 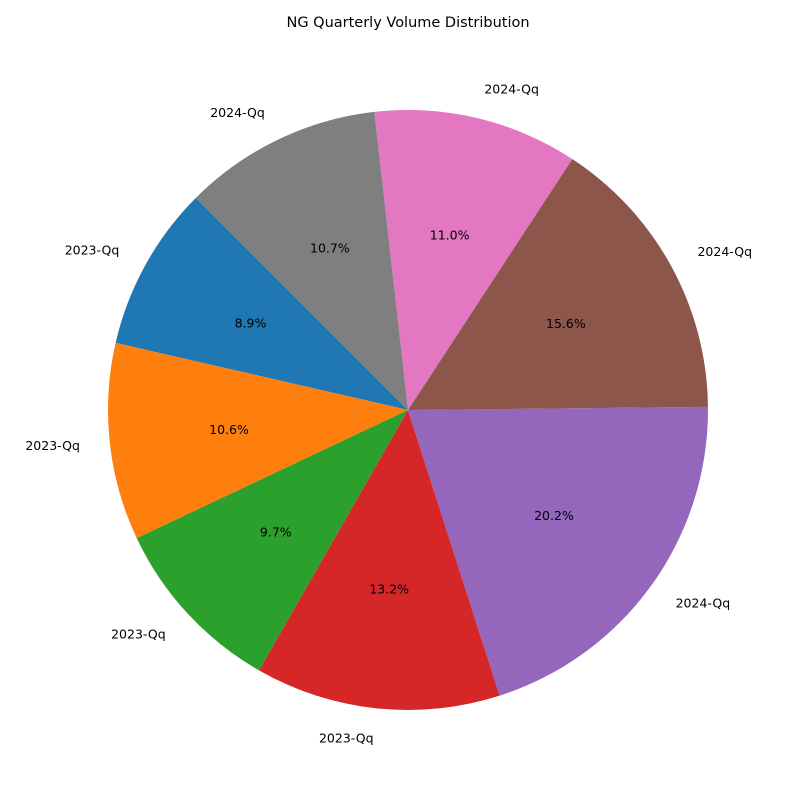 I want to click on pie-slice-percent-1: 8.9%, so click(x=251, y=322).